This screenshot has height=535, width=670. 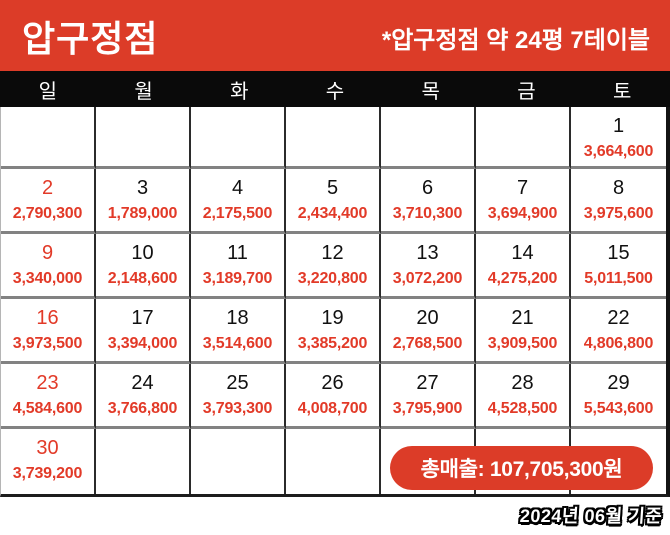 What do you see at coordinates (237, 213) in the screenshot?
I see `sales-amount: 2,175,500` at bounding box center [237, 213].